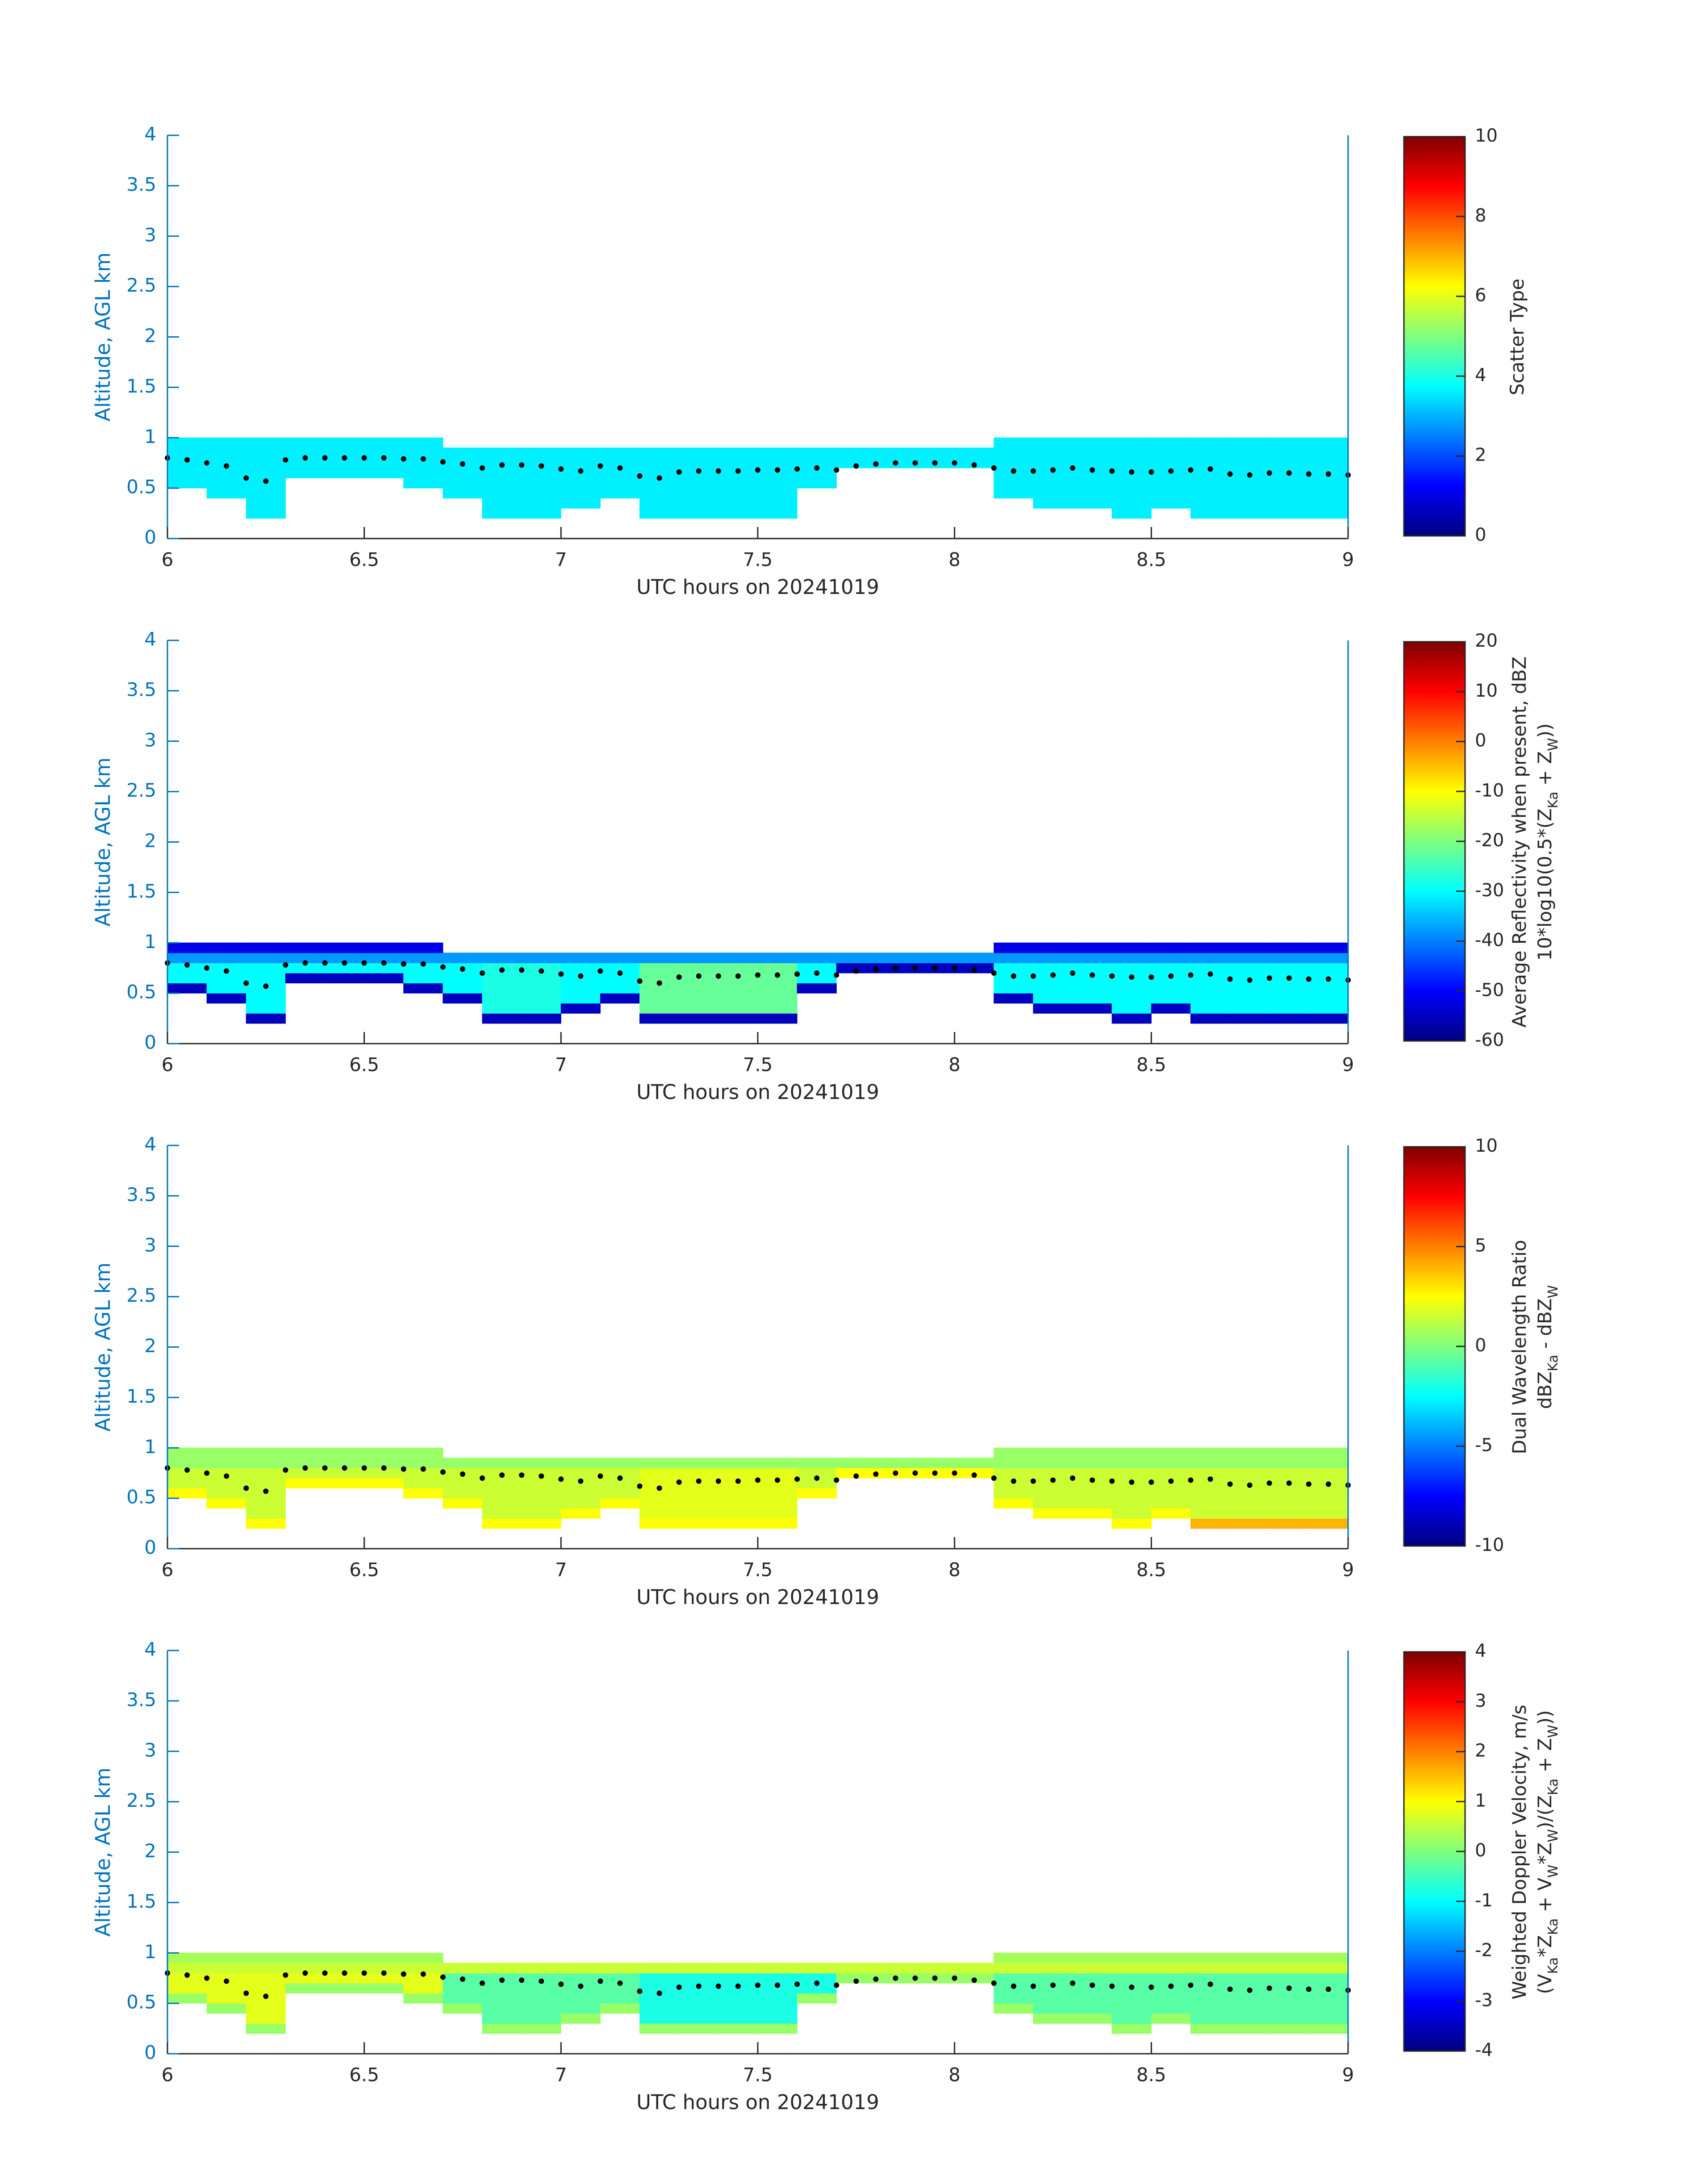 The image size is (1708, 2177). I want to click on colorbar-tick-label: 6, so click(1480, 295).